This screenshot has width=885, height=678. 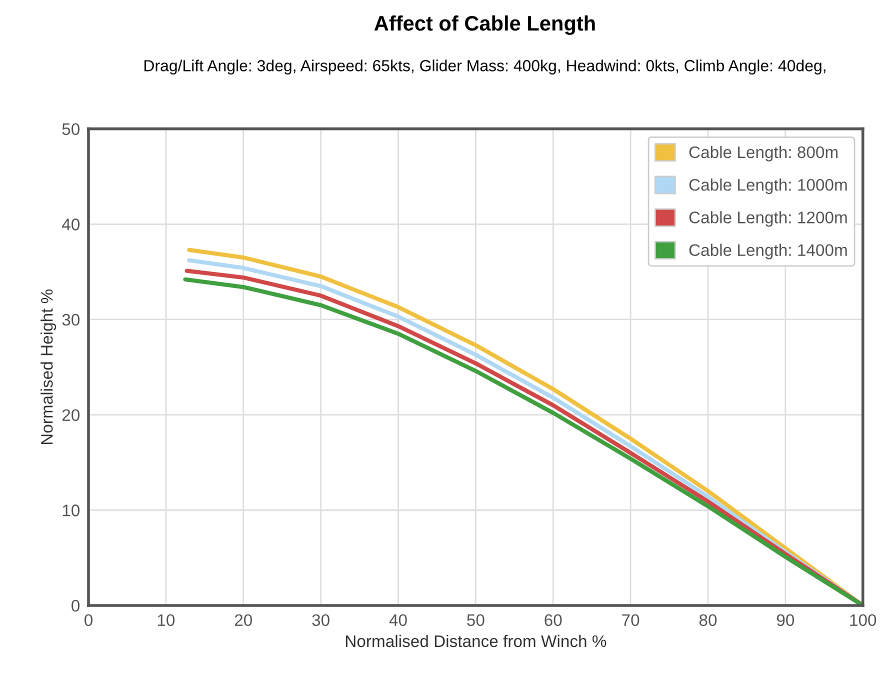 What do you see at coordinates (768, 219) in the screenshot?
I see `legend-label: Cable Length: 1200m` at bounding box center [768, 219].